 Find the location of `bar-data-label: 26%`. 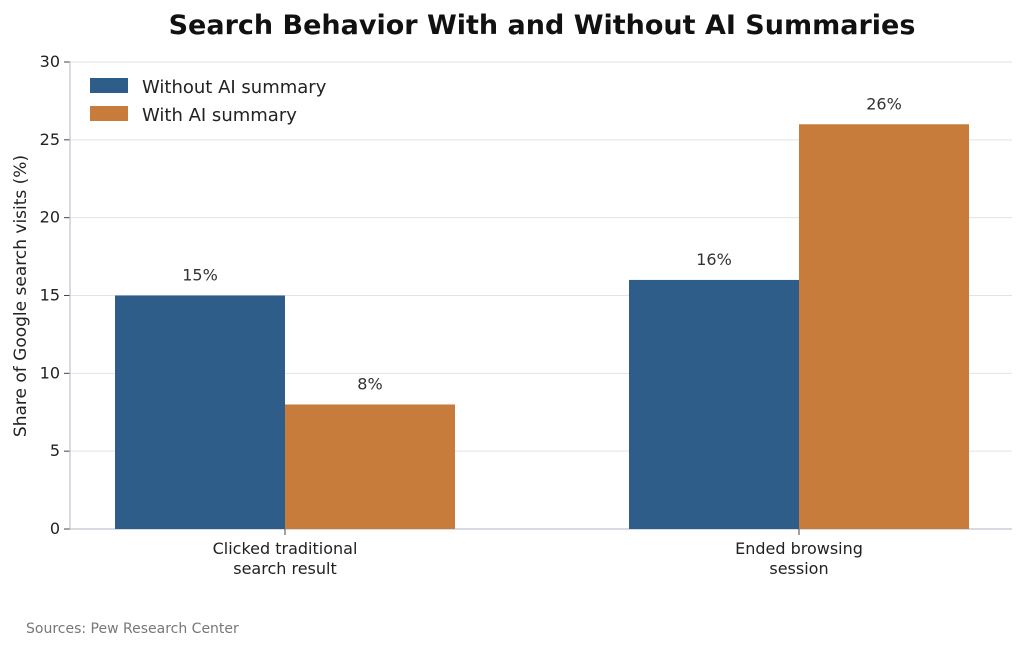

bar-data-label: 26% is located at coordinates (884, 103).